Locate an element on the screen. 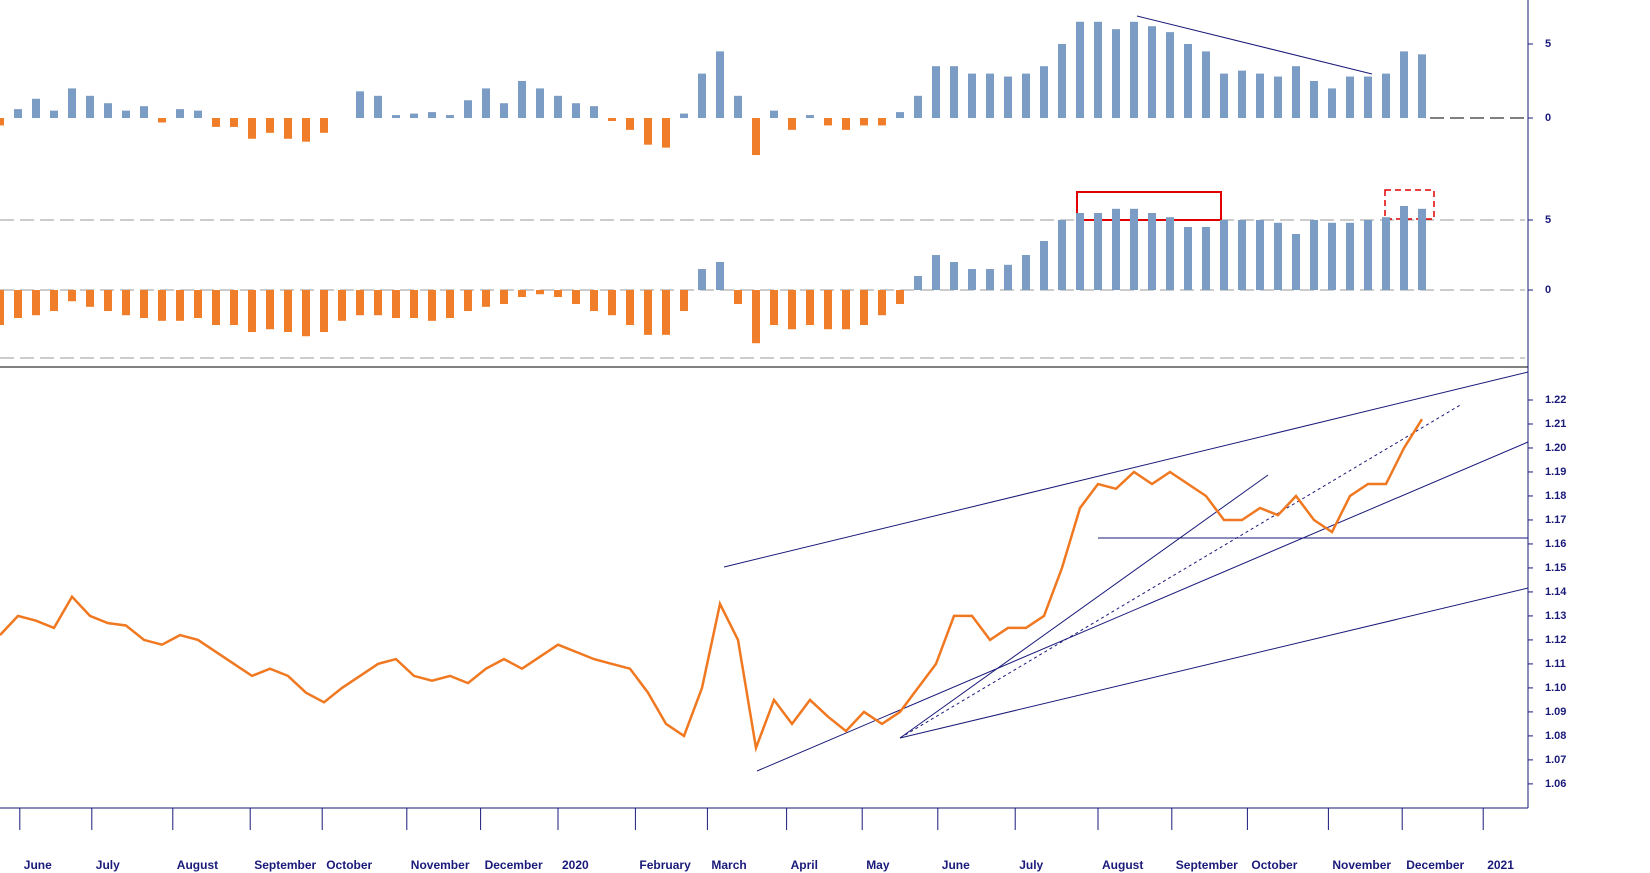 This screenshot has width=1650, height=873. y-tick-label: 1.07 is located at coordinates (1555, 760).